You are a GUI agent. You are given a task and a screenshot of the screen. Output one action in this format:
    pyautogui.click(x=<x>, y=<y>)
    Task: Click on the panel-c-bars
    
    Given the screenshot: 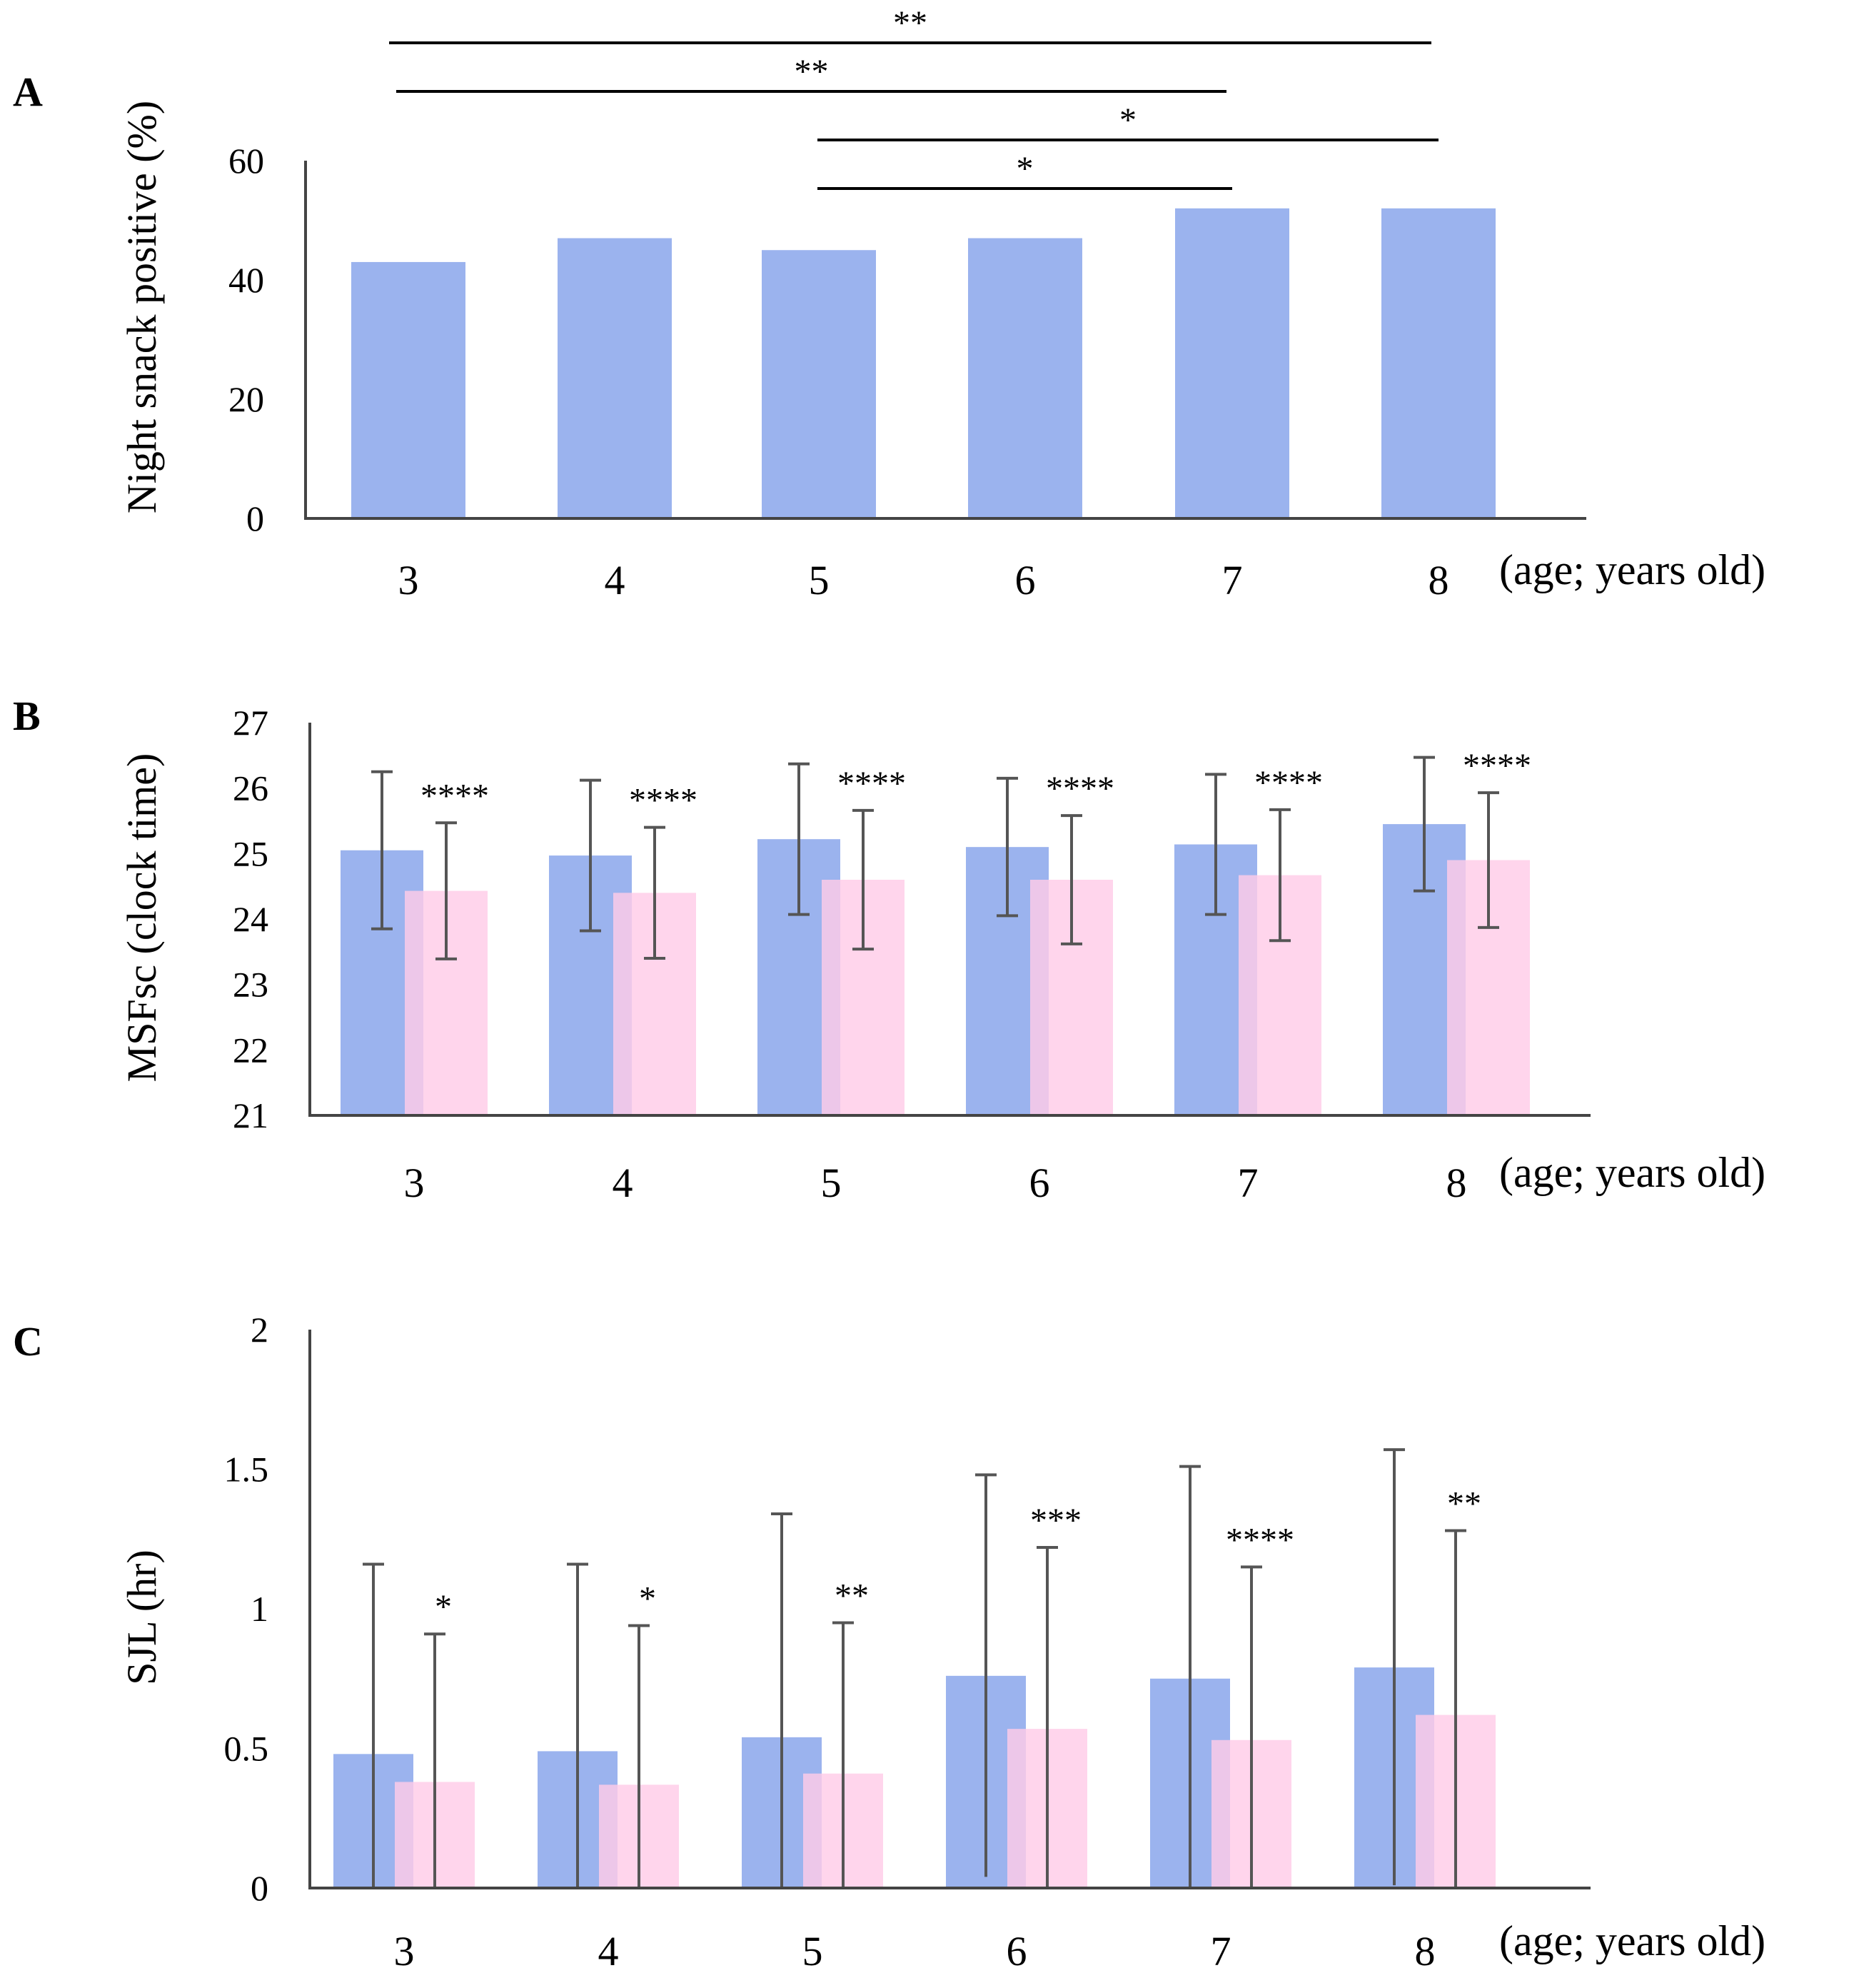 What is the action you would take?
    pyautogui.click(x=914, y=1777)
    